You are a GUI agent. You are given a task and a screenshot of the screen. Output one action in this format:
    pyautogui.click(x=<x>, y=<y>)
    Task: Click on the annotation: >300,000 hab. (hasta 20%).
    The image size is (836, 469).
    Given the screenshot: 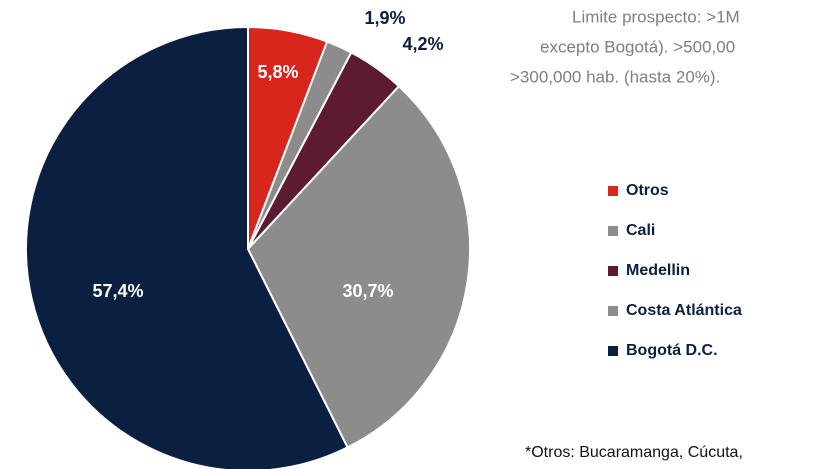 What is the action you would take?
    pyautogui.click(x=615, y=76)
    